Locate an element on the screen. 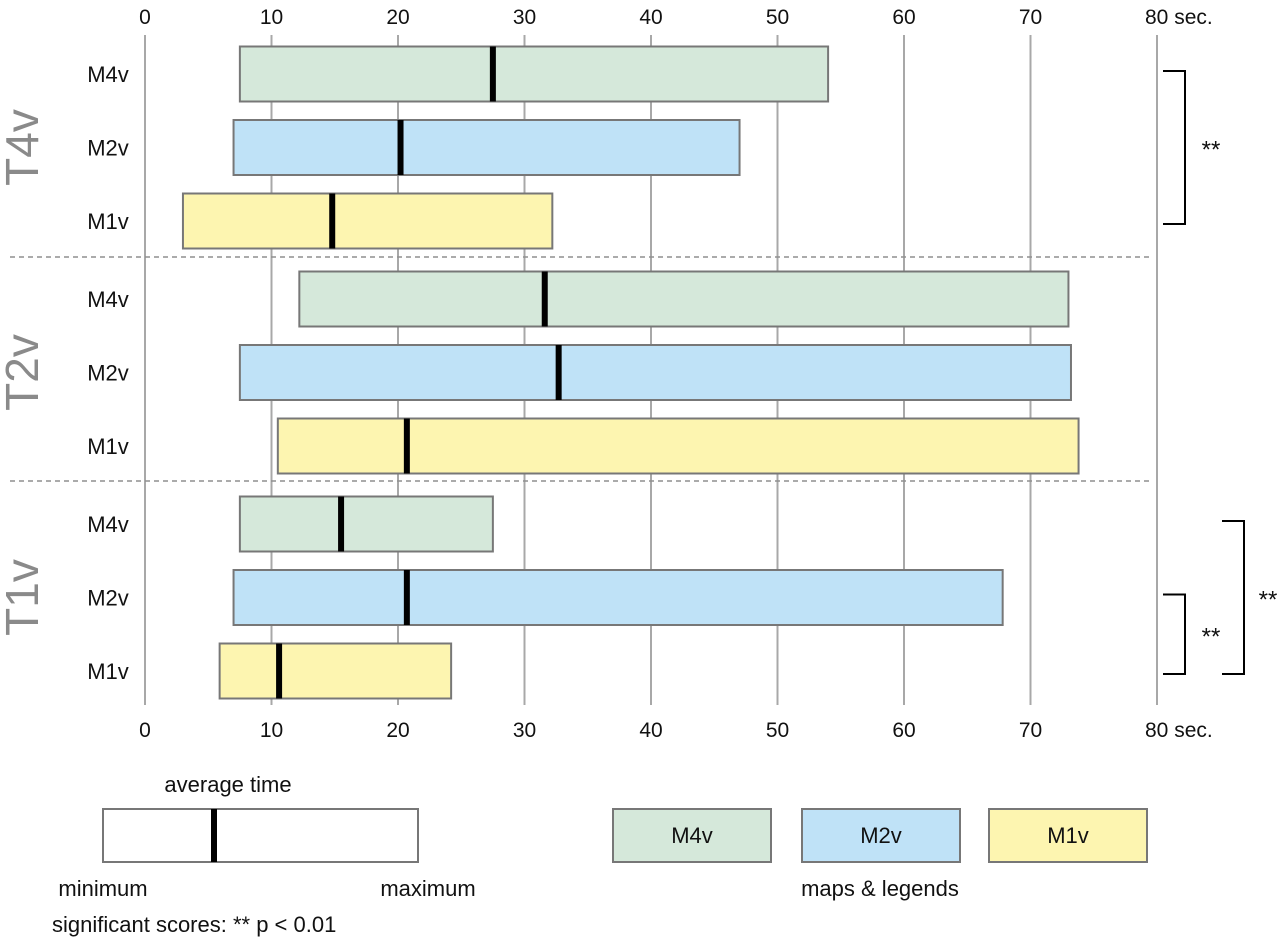 The height and width of the screenshot is (946, 1280). legend-label-M2v: M2v is located at coordinates (881, 835).